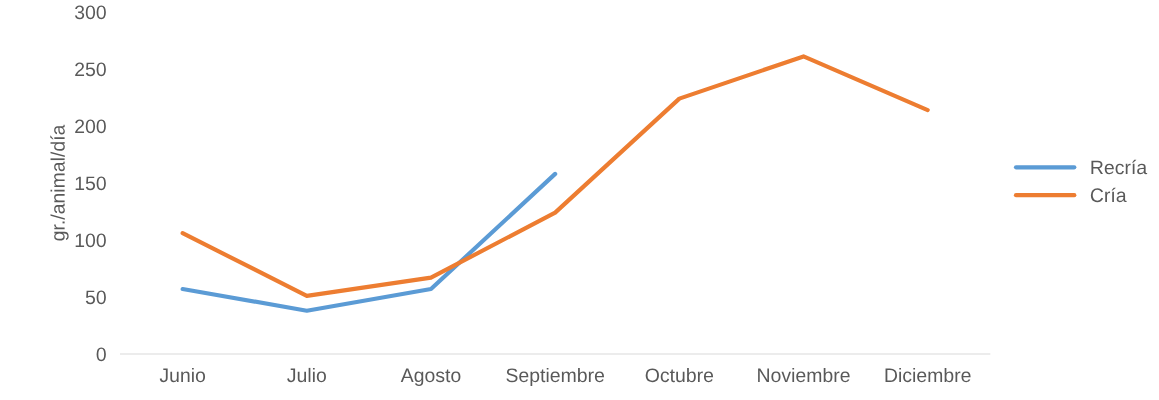 The height and width of the screenshot is (400, 1159). I want to click on y-axis-title: gr./animal/día, so click(59, 182).